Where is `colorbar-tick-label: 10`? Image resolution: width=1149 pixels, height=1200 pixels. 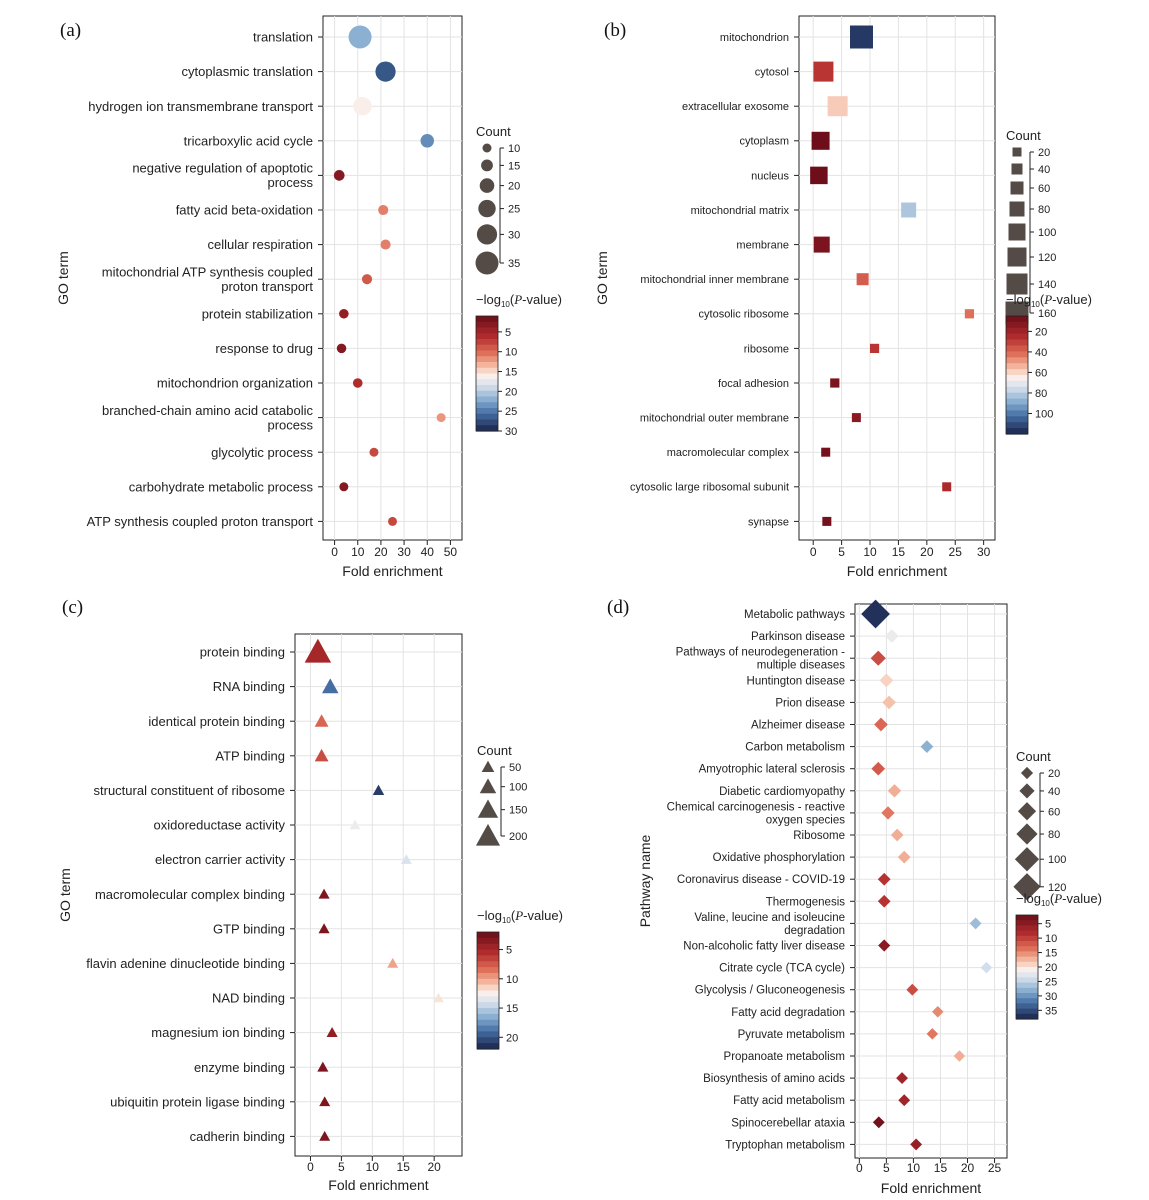
colorbar-tick-label: 10 is located at coordinates (1051, 939).